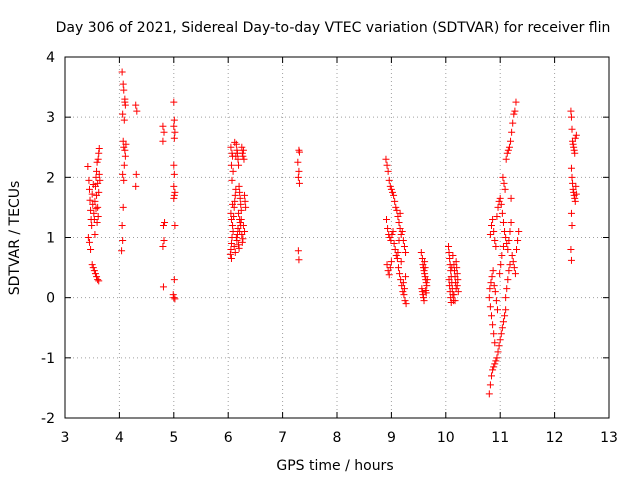 The height and width of the screenshot is (480, 640). Describe the element at coordinates (65, 438) in the screenshot. I see `x-tick-label: 3` at that location.